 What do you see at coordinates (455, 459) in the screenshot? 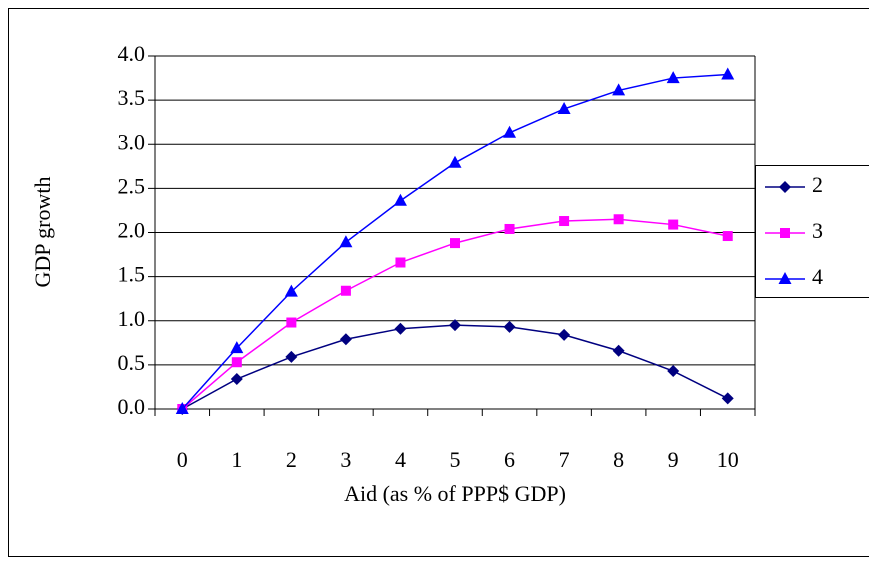
I see `x-tick-label: 5` at bounding box center [455, 459].